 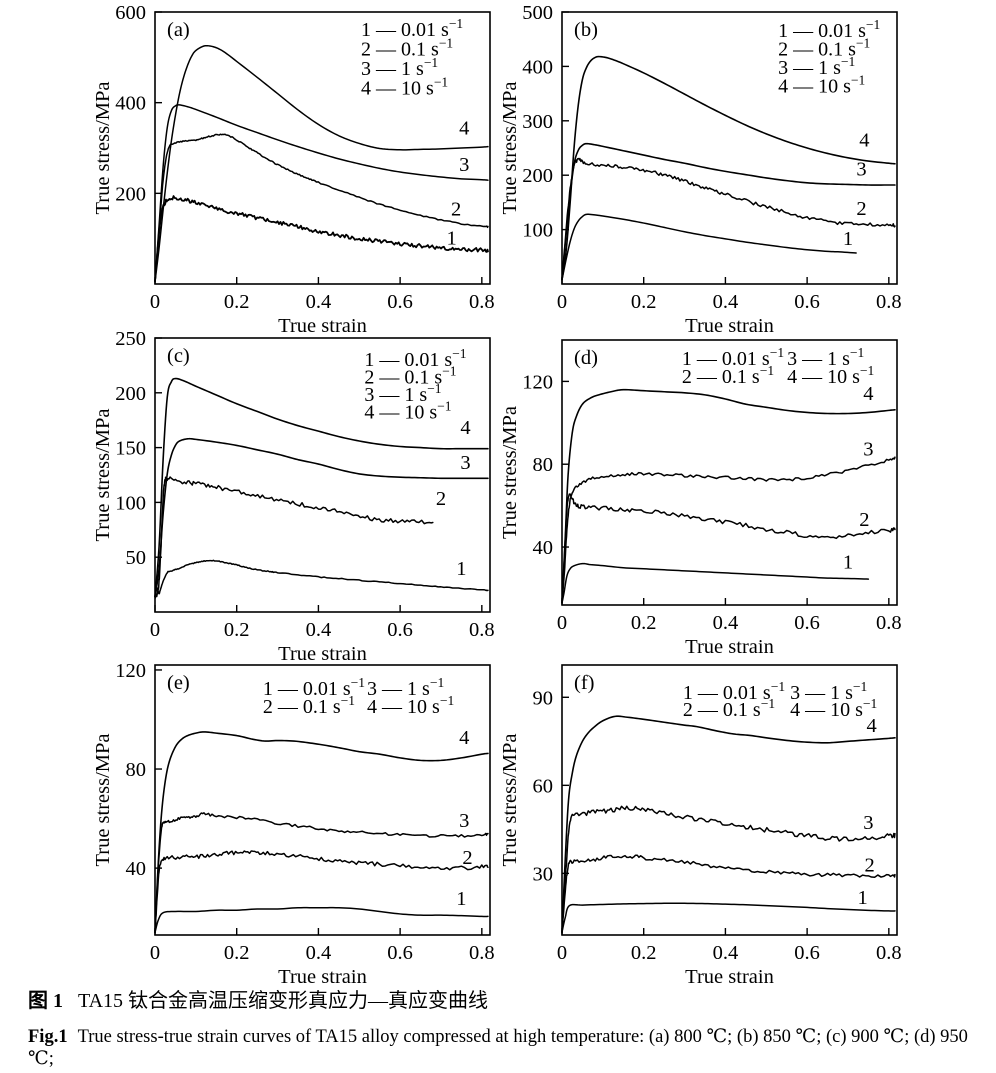 I want to click on x-tick-label-d-0.6: 0.6, so click(x=807, y=623).